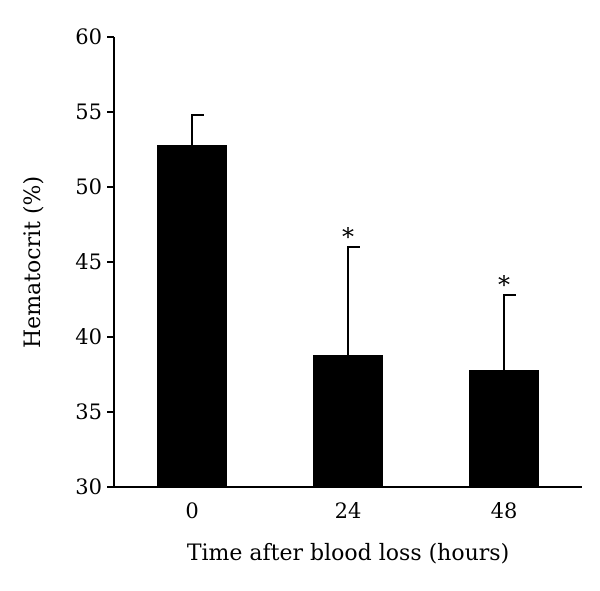  What do you see at coordinates (88, 412) in the screenshot?
I see `y-tick-label: 35` at bounding box center [88, 412].